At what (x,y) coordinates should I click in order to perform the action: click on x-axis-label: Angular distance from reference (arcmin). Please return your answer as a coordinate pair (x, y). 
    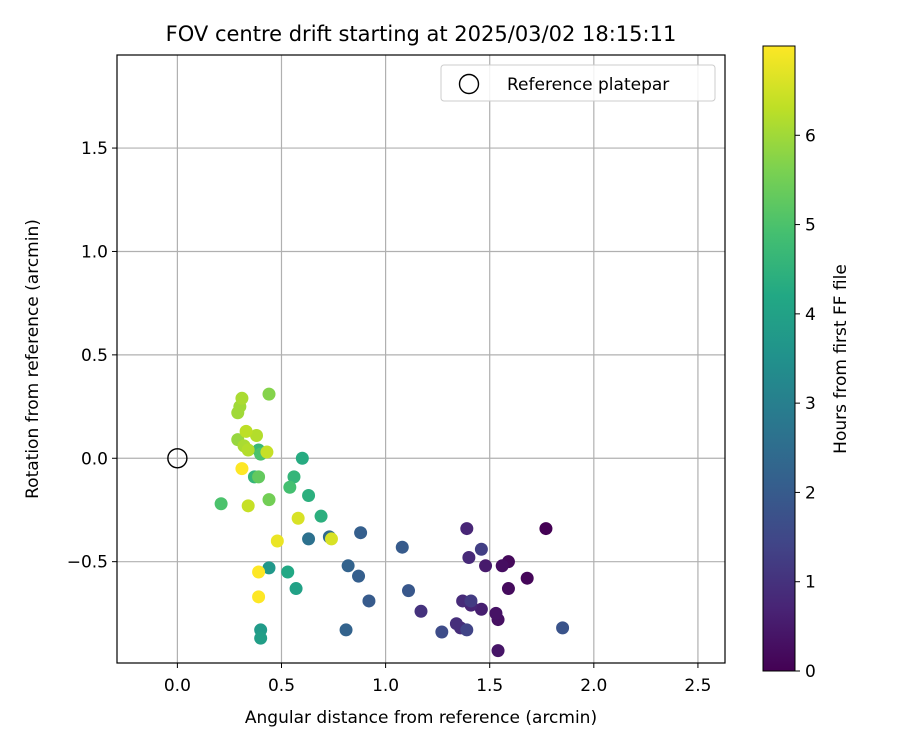
    Looking at the image, I should click on (421, 718).